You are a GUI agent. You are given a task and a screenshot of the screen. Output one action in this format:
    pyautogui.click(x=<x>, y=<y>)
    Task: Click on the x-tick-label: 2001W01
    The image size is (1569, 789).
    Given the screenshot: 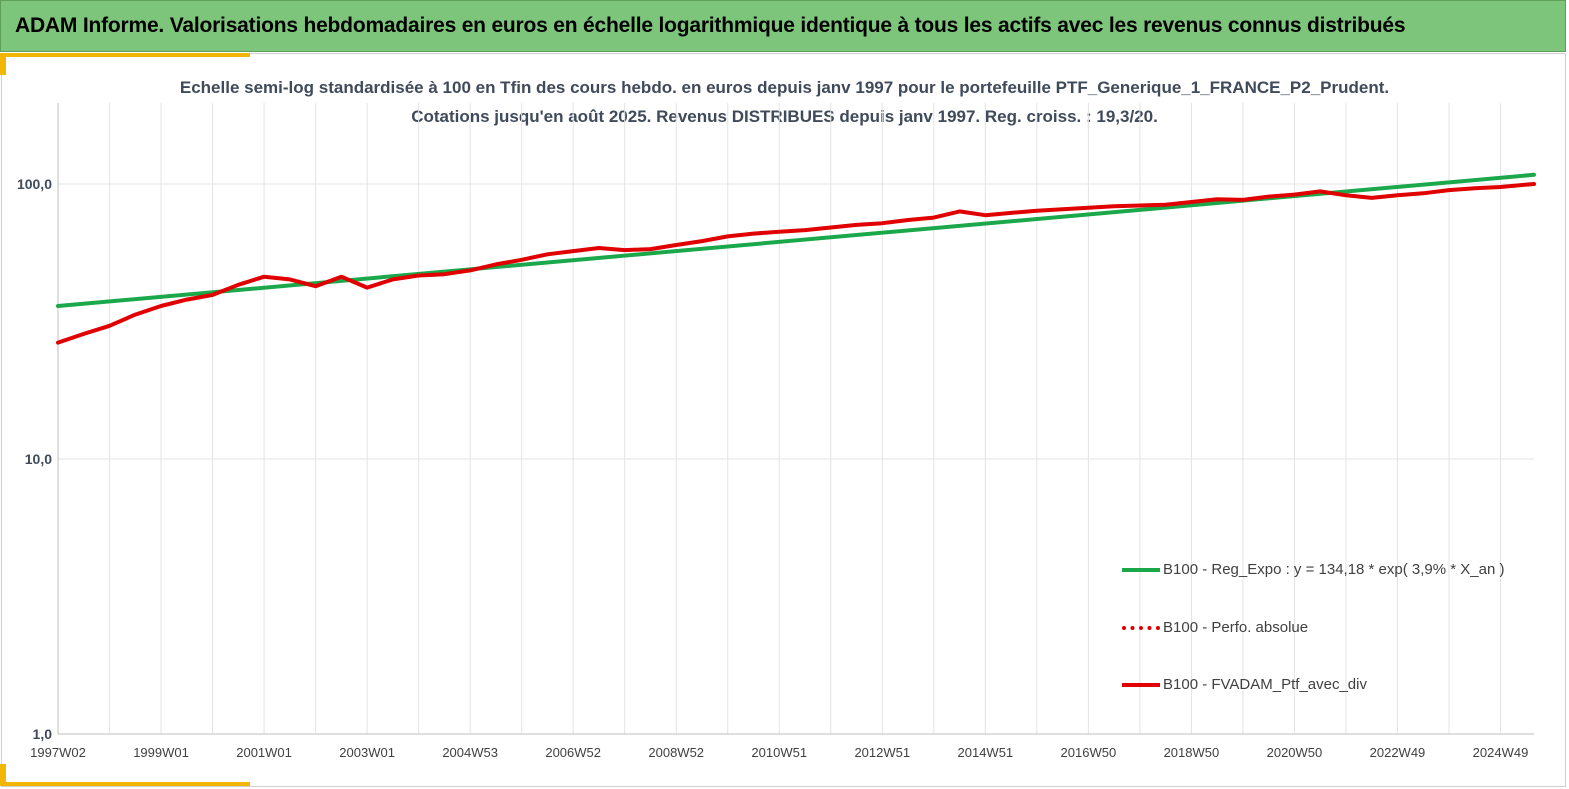 What is the action you would take?
    pyautogui.click(x=264, y=752)
    